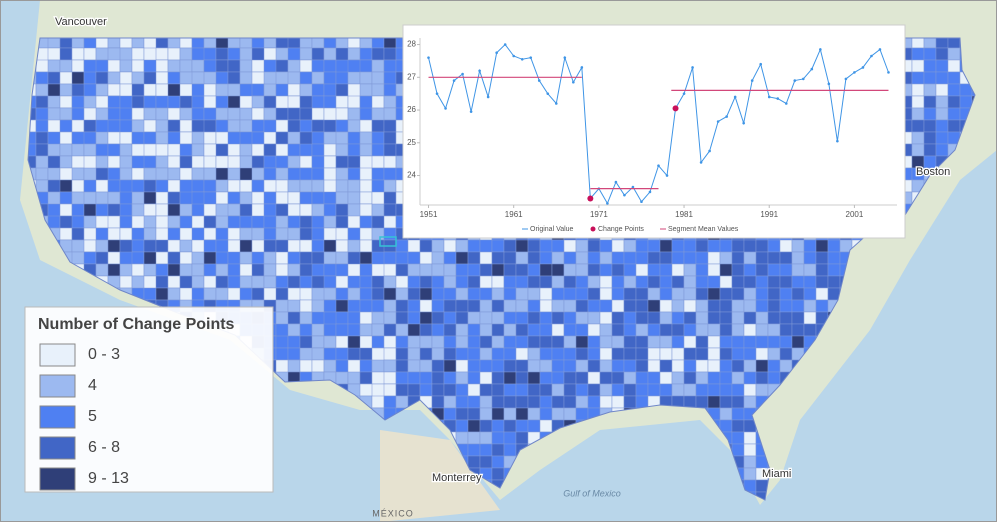 The height and width of the screenshot is (522, 997). I want to click on legend-label: Segment Mean Values, so click(703, 229).